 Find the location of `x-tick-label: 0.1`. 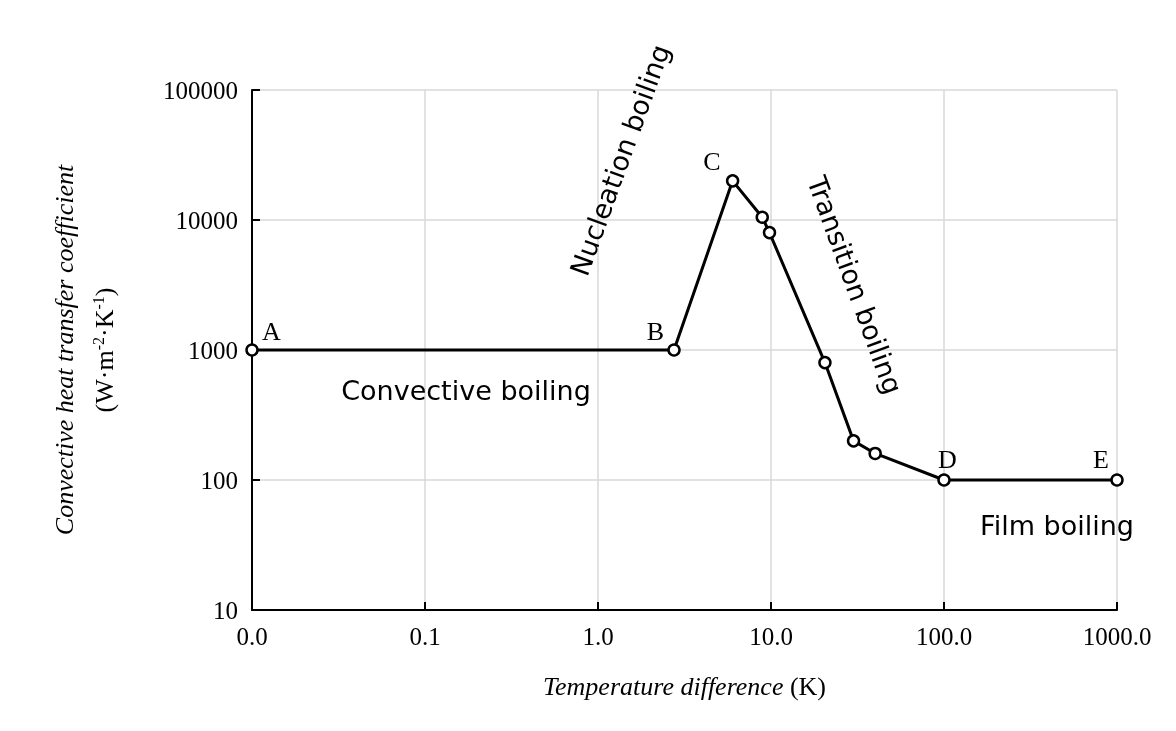

x-tick-label: 0.1 is located at coordinates (425, 636).